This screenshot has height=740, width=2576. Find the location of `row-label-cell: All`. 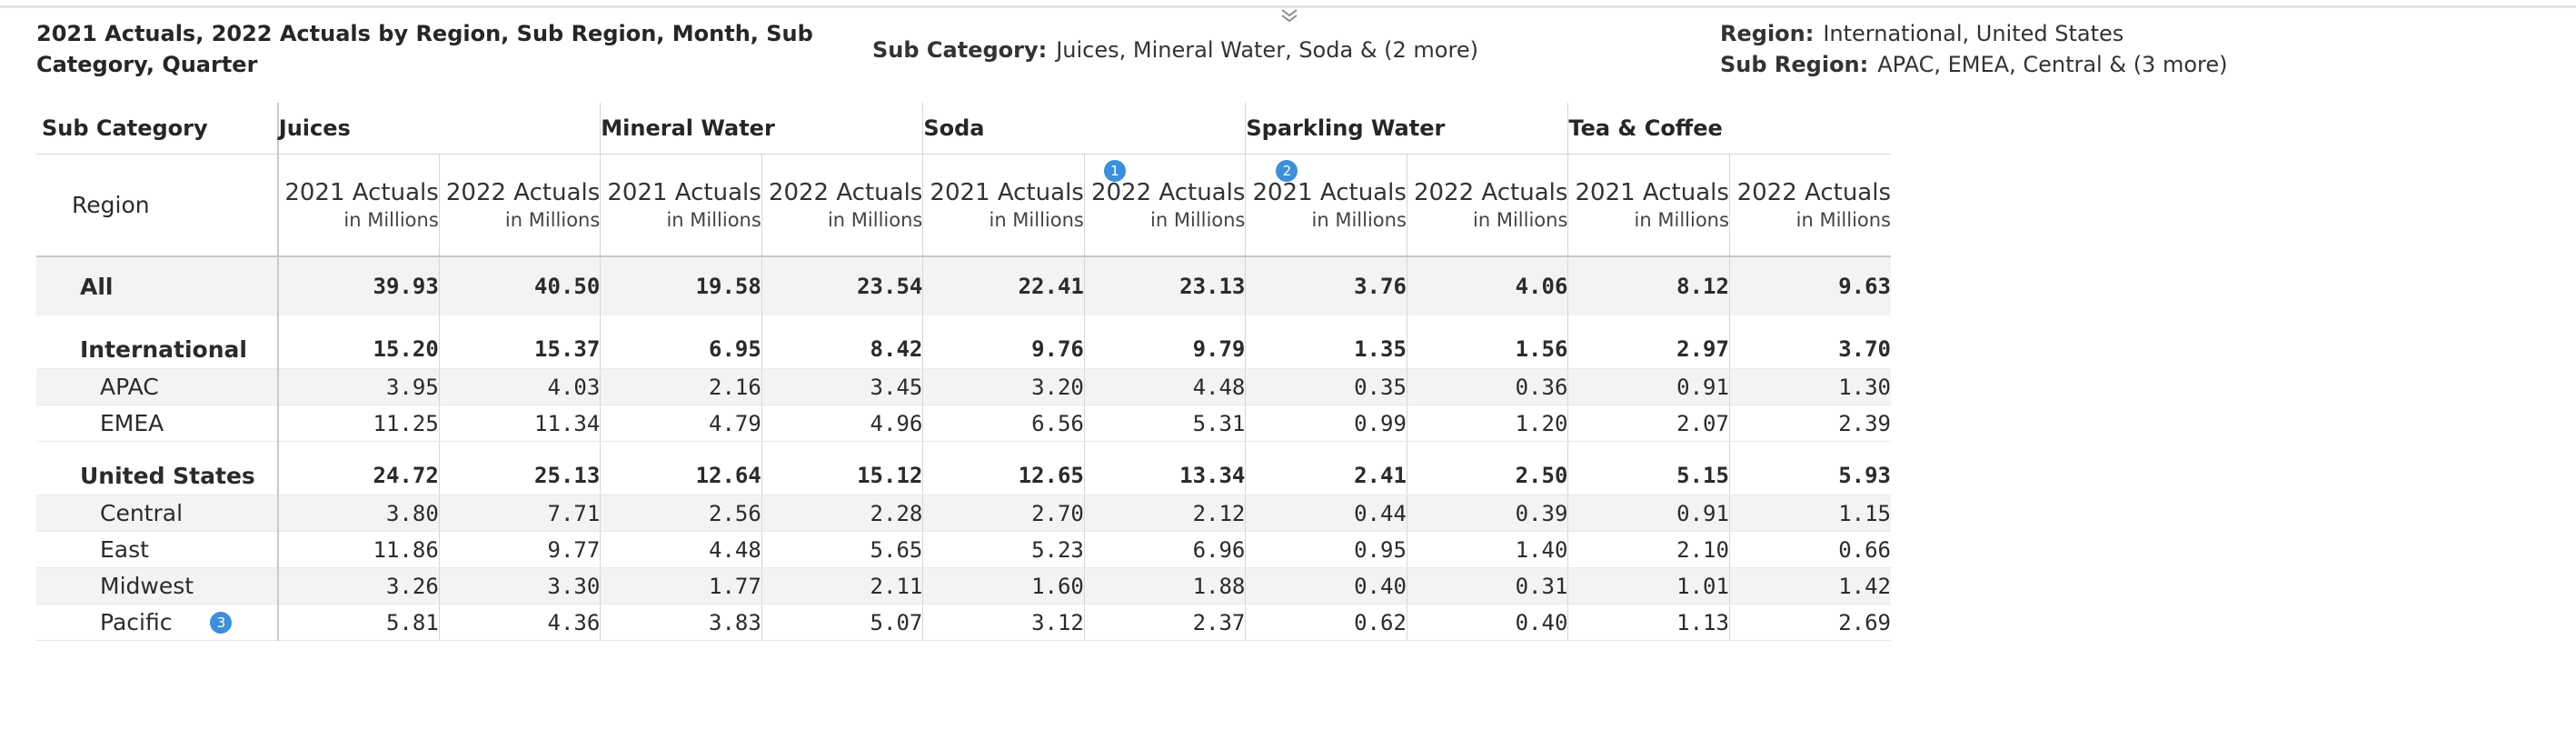

row-label-cell: All is located at coordinates (157, 285).